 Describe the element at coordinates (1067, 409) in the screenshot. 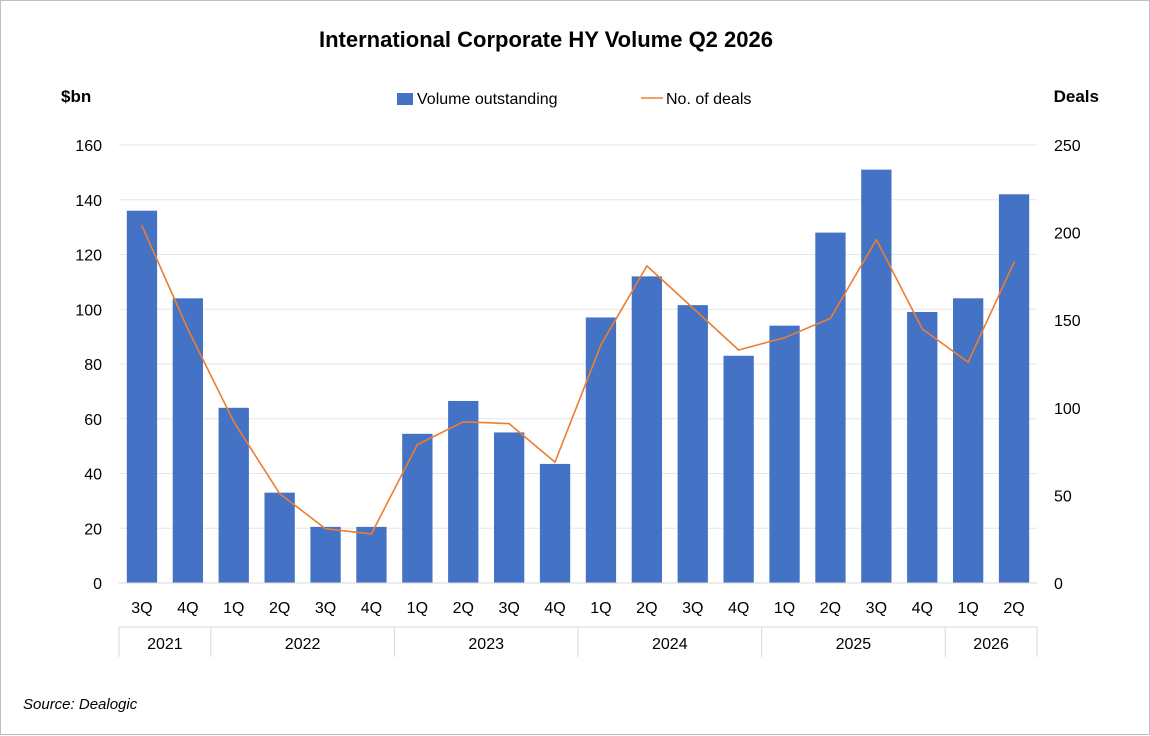

I see `y-right-tick-label: 100` at that location.